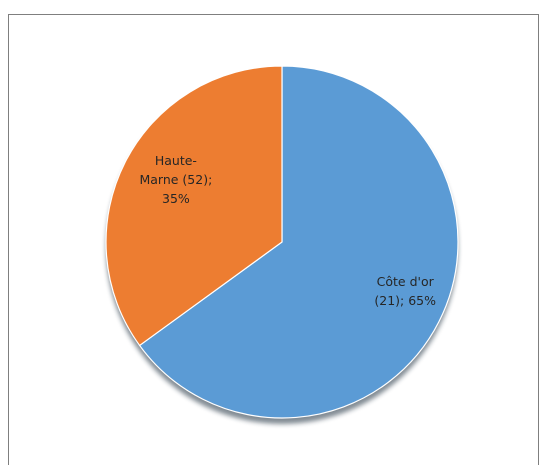  What do you see at coordinates (176, 198) in the screenshot?
I see `slice-label-line: 35%` at bounding box center [176, 198].